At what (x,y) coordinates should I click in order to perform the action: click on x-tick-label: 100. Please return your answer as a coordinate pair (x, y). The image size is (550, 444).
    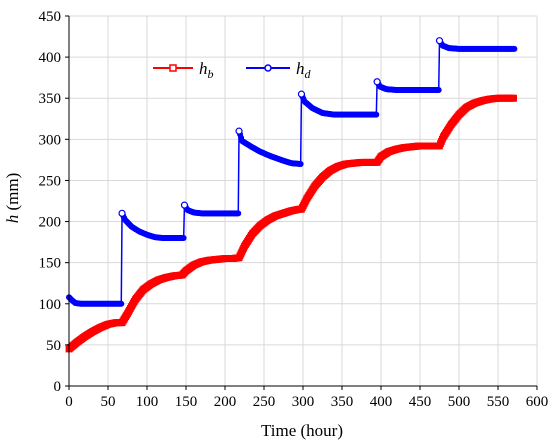
    Looking at the image, I should click on (147, 402).